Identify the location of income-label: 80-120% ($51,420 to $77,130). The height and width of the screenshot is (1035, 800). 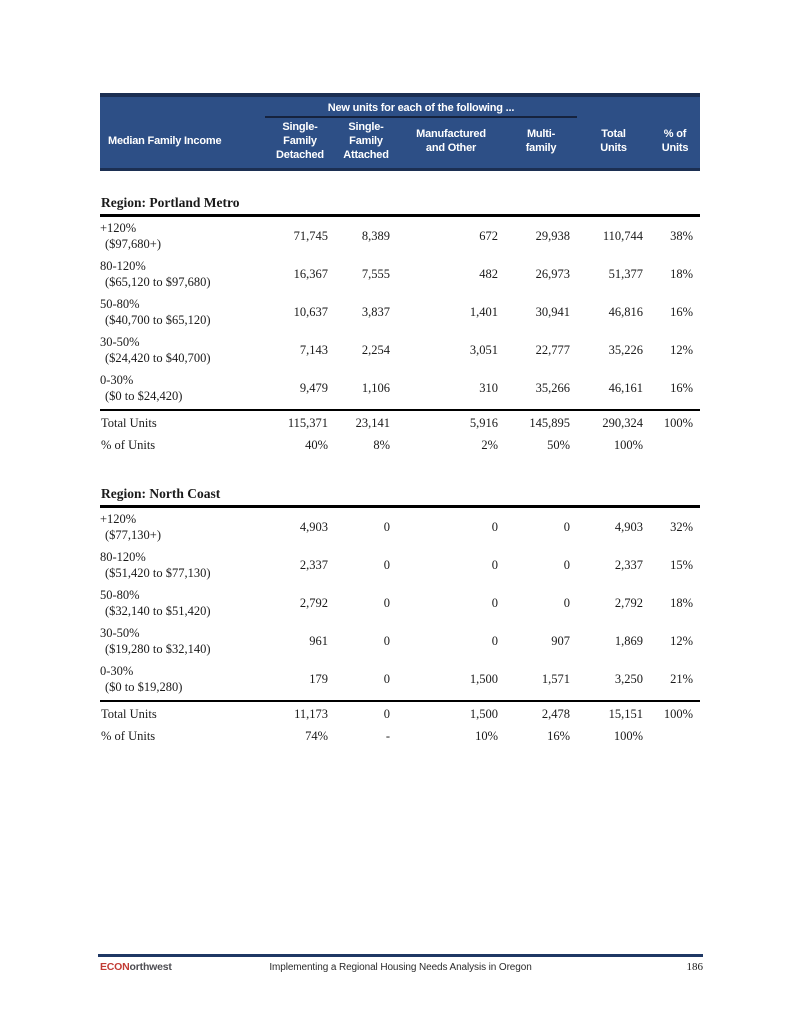
(182, 565).